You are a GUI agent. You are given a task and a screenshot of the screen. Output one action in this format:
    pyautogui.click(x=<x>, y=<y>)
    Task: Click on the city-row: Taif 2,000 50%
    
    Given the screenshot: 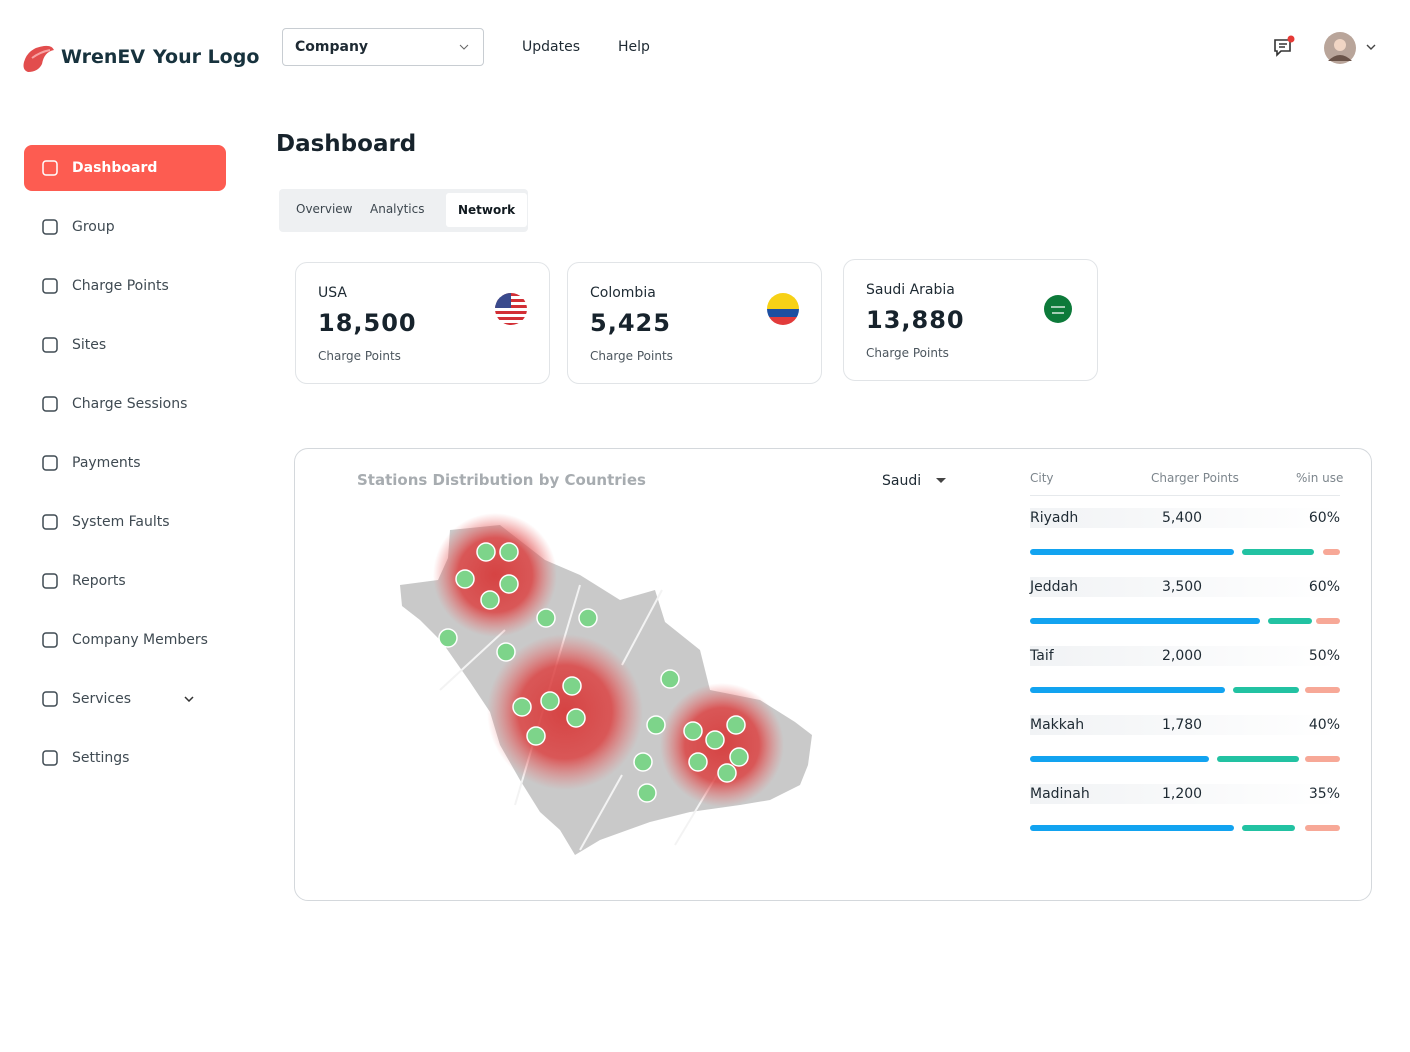 What is the action you would take?
    pyautogui.click(x=1185, y=656)
    